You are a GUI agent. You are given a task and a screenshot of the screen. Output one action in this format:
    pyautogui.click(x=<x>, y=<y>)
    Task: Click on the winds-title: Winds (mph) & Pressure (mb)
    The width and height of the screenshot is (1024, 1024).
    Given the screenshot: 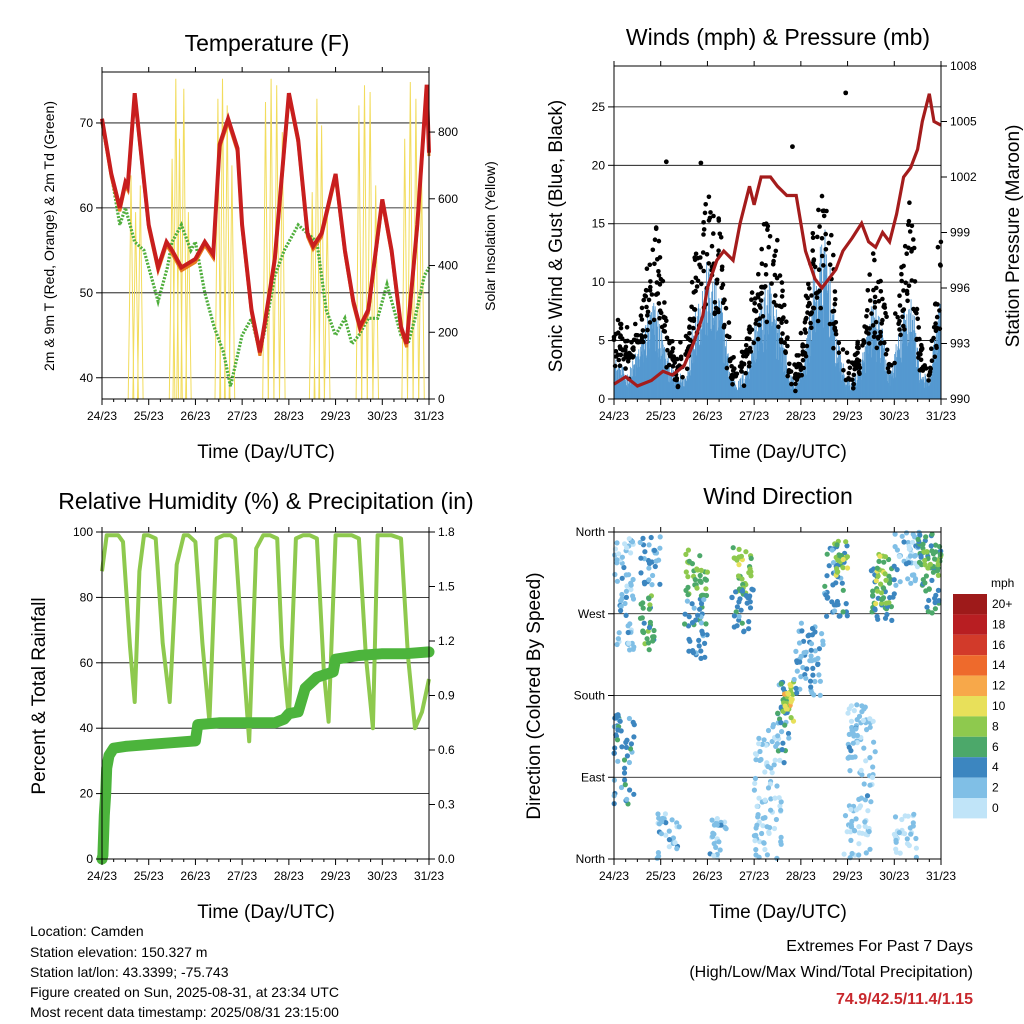 What is the action you would take?
    pyautogui.click(x=778, y=37)
    